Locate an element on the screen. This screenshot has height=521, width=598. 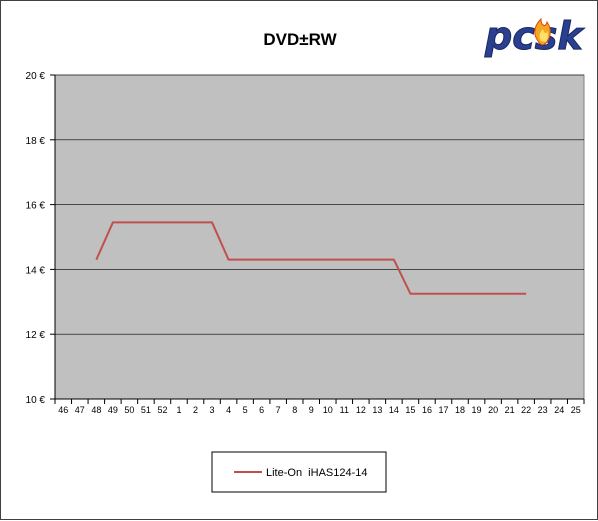
x-tick-label: 3 is located at coordinates (212, 410).